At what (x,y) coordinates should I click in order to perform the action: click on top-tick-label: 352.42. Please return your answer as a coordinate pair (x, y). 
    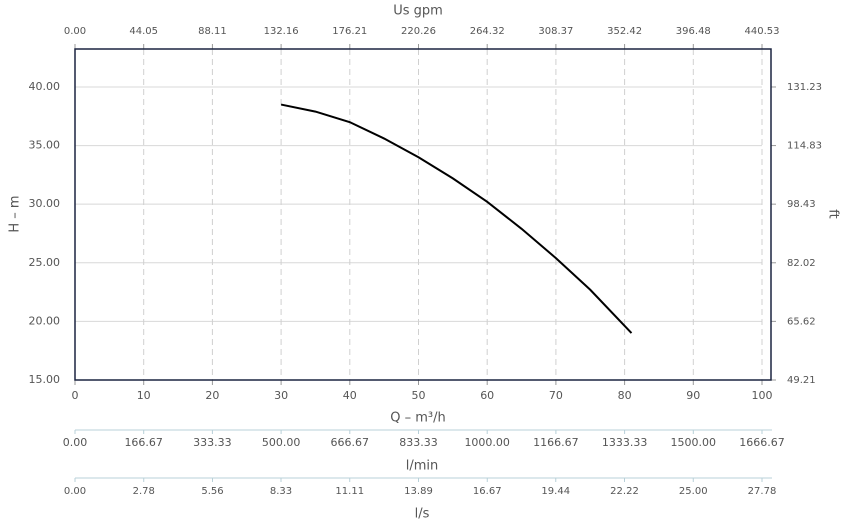
    Looking at the image, I should click on (624, 31).